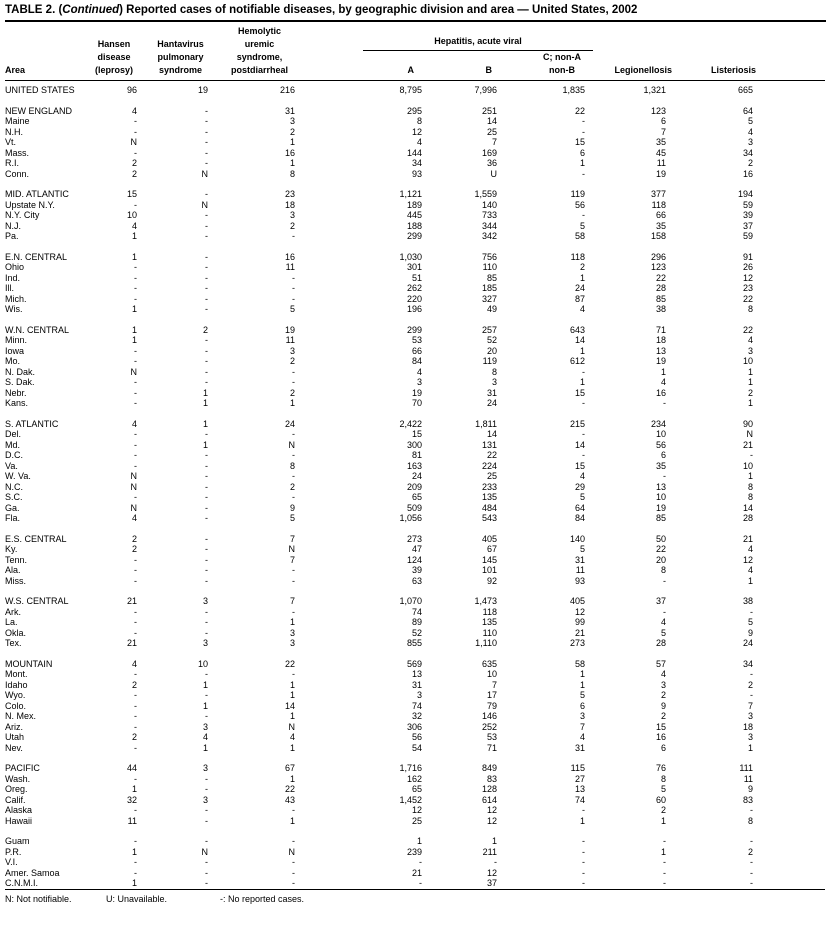 This screenshot has width=832, height=927. I want to click on value-cell: 295, so click(414, 110).